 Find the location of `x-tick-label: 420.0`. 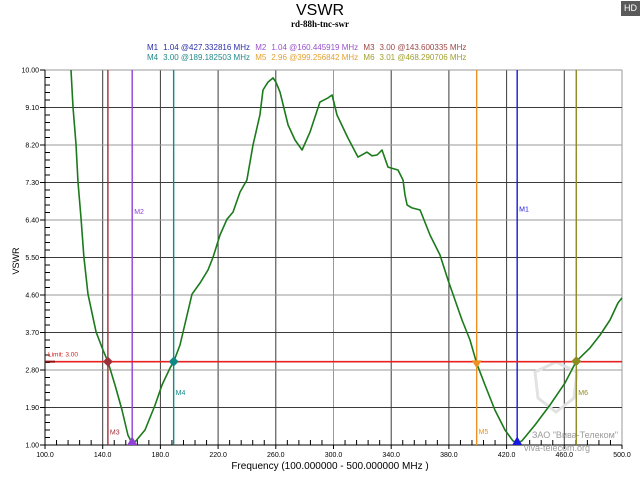

x-tick-label: 420.0 is located at coordinates (507, 455).